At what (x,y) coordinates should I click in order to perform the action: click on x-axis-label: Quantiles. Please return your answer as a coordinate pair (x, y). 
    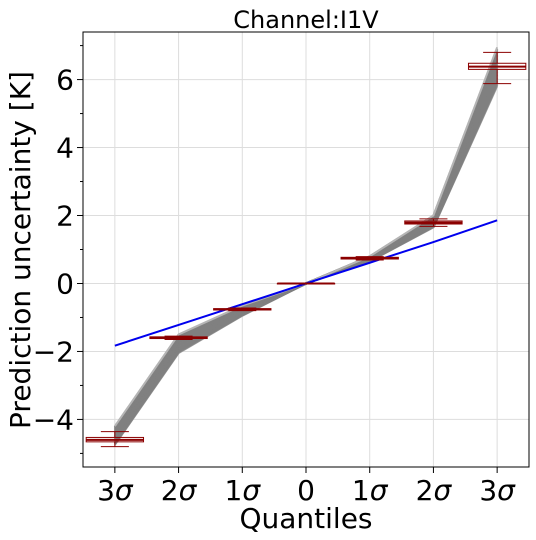
    Looking at the image, I should click on (305, 518).